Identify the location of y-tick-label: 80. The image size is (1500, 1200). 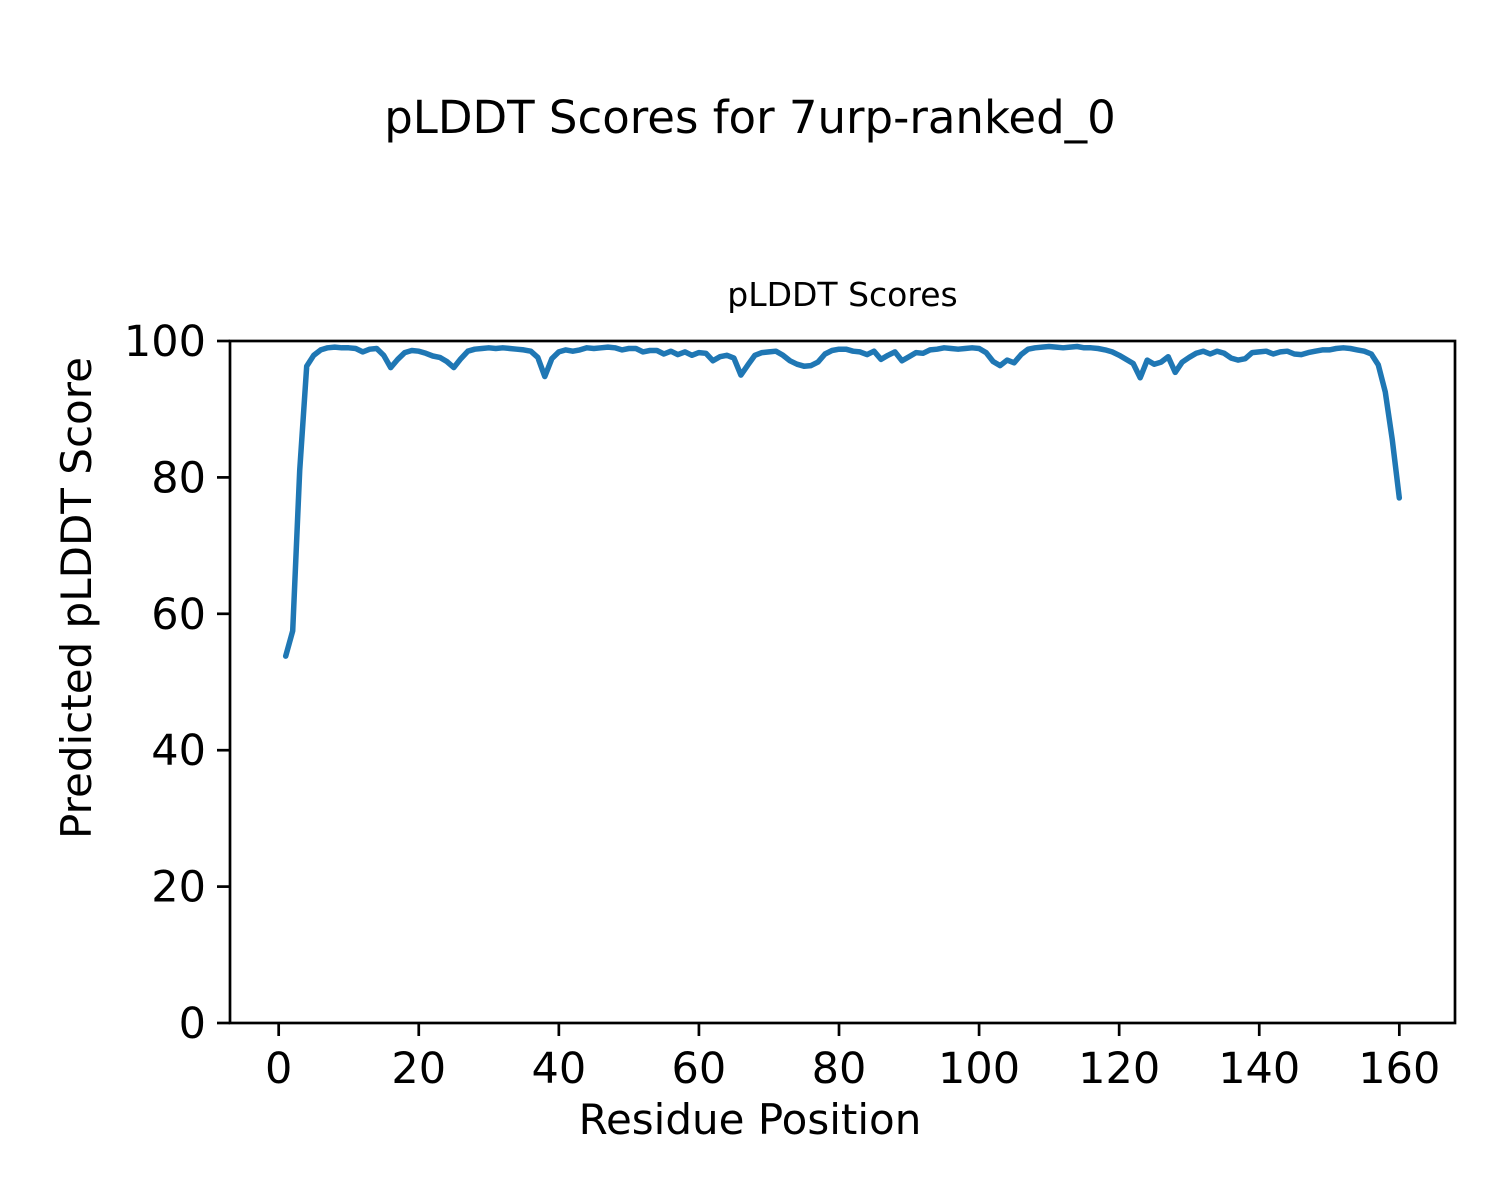
(178, 478).